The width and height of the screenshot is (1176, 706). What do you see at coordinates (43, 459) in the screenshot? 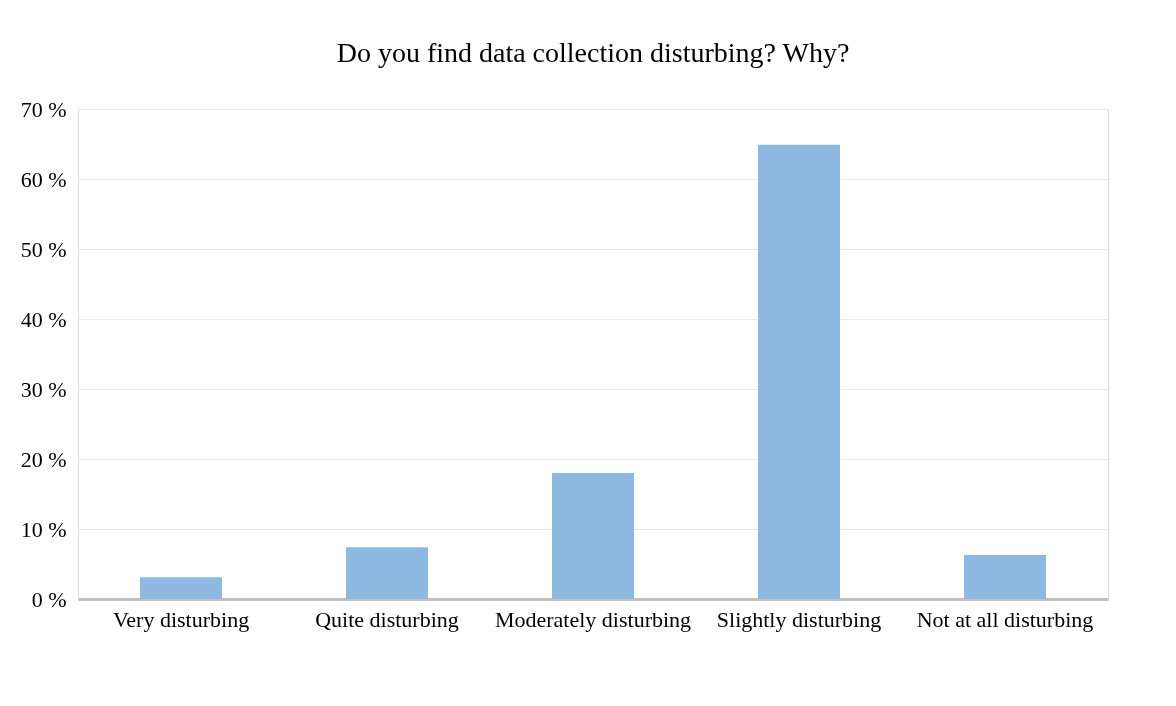
I see `y-tick-label: 20 %` at bounding box center [43, 459].